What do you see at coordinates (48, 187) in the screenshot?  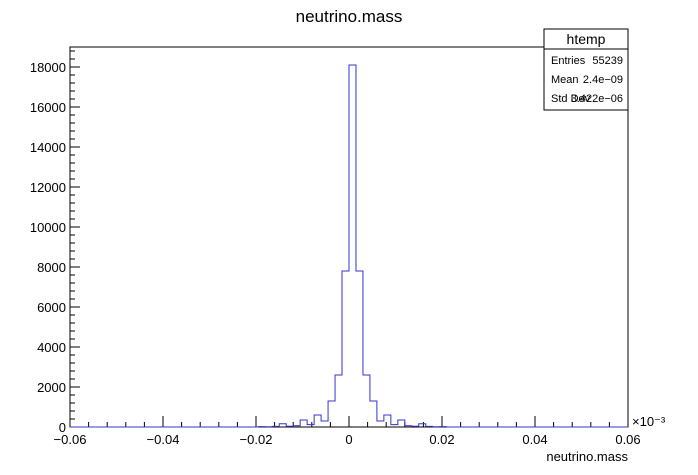 I see `y-tick-label: 12000` at bounding box center [48, 187].